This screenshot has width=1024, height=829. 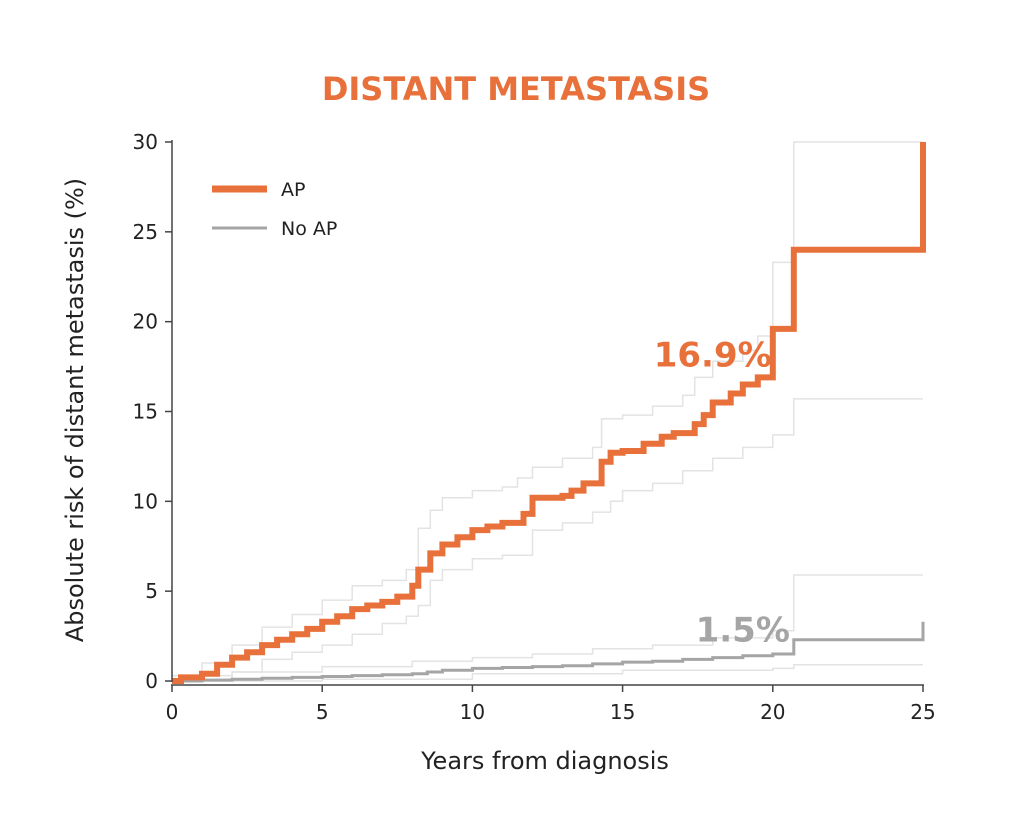 What do you see at coordinates (151, 681) in the screenshot?
I see `y-tick-label: 0` at bounding box center [151, 681].